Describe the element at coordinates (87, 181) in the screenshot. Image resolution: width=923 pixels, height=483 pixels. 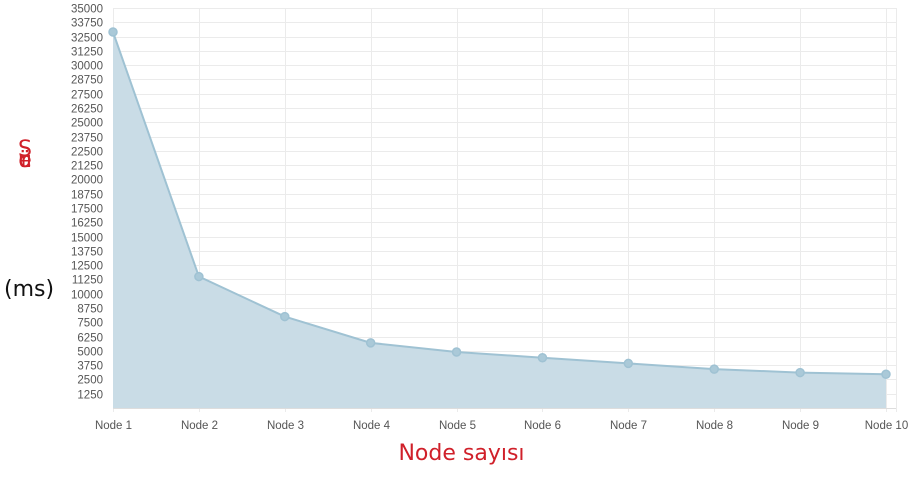
I see `y-tick-label: 20000` at that location.